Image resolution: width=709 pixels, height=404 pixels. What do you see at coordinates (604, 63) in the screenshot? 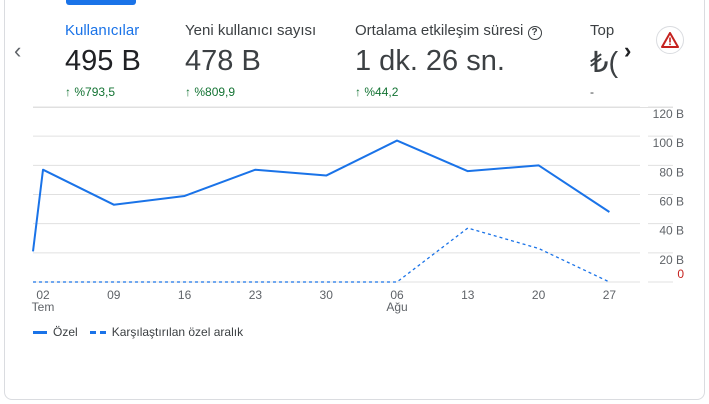
I see `metric-value: ₺(` at bounding box center [604, 63].